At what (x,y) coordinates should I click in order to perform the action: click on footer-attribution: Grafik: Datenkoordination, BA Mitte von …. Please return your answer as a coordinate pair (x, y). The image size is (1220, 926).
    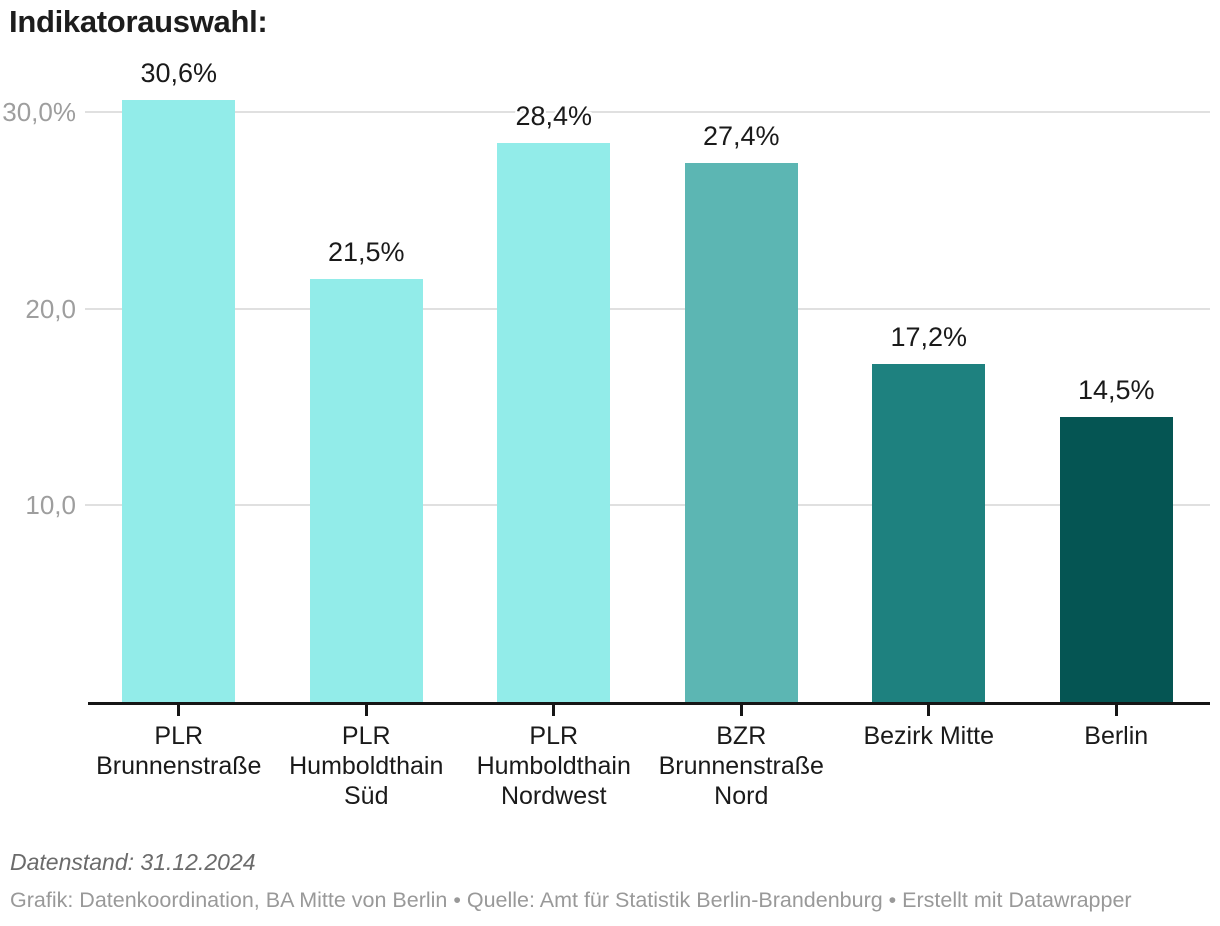
    Looking at the image, I should click on (571, 900).